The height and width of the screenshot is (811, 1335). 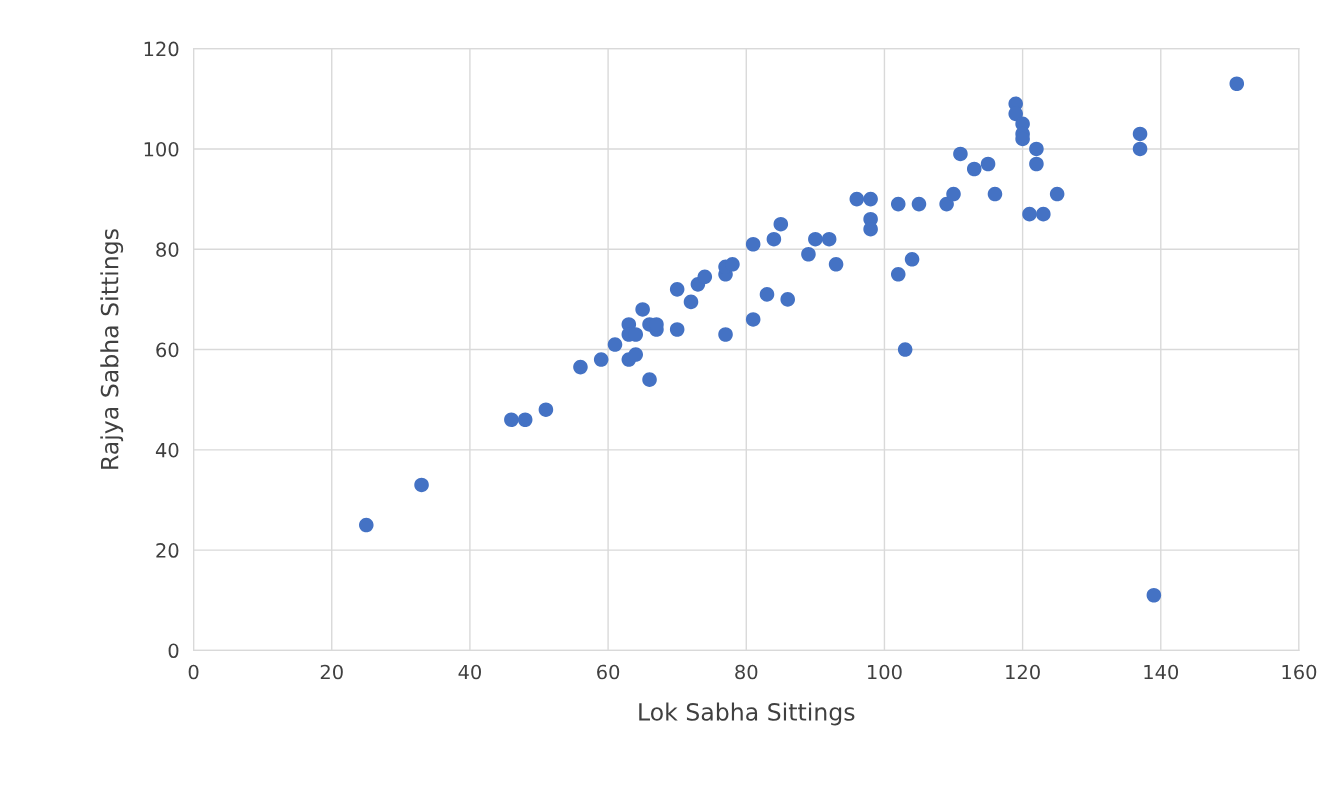 I want to click on x-tick-label: 80, so click(x=746, y=672).